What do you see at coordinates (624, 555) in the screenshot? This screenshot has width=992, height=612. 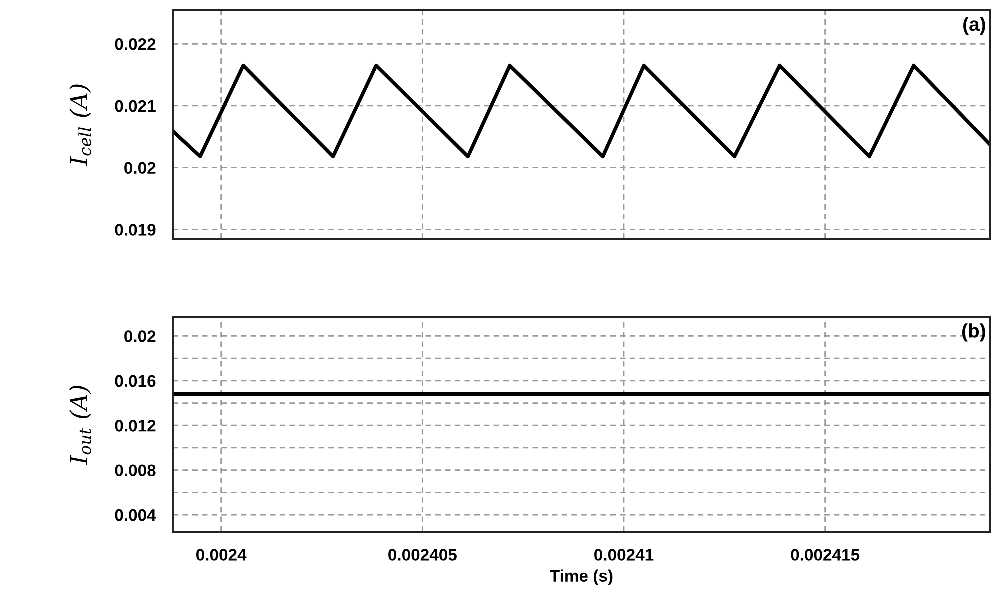 I see `x-tick-label: 0.00241` at bounding box center [624, 555].